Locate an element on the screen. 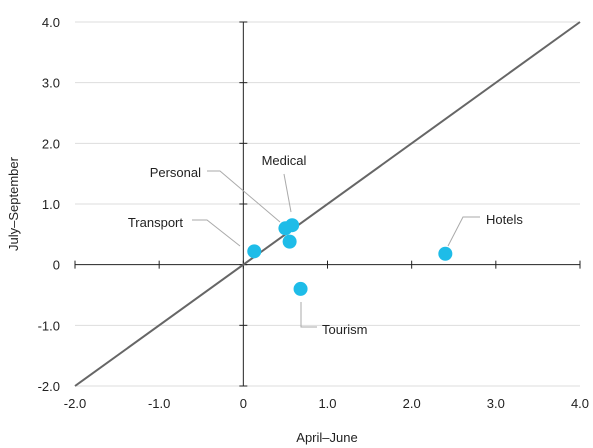  leader-hotels is located at coordinates (463, 231).